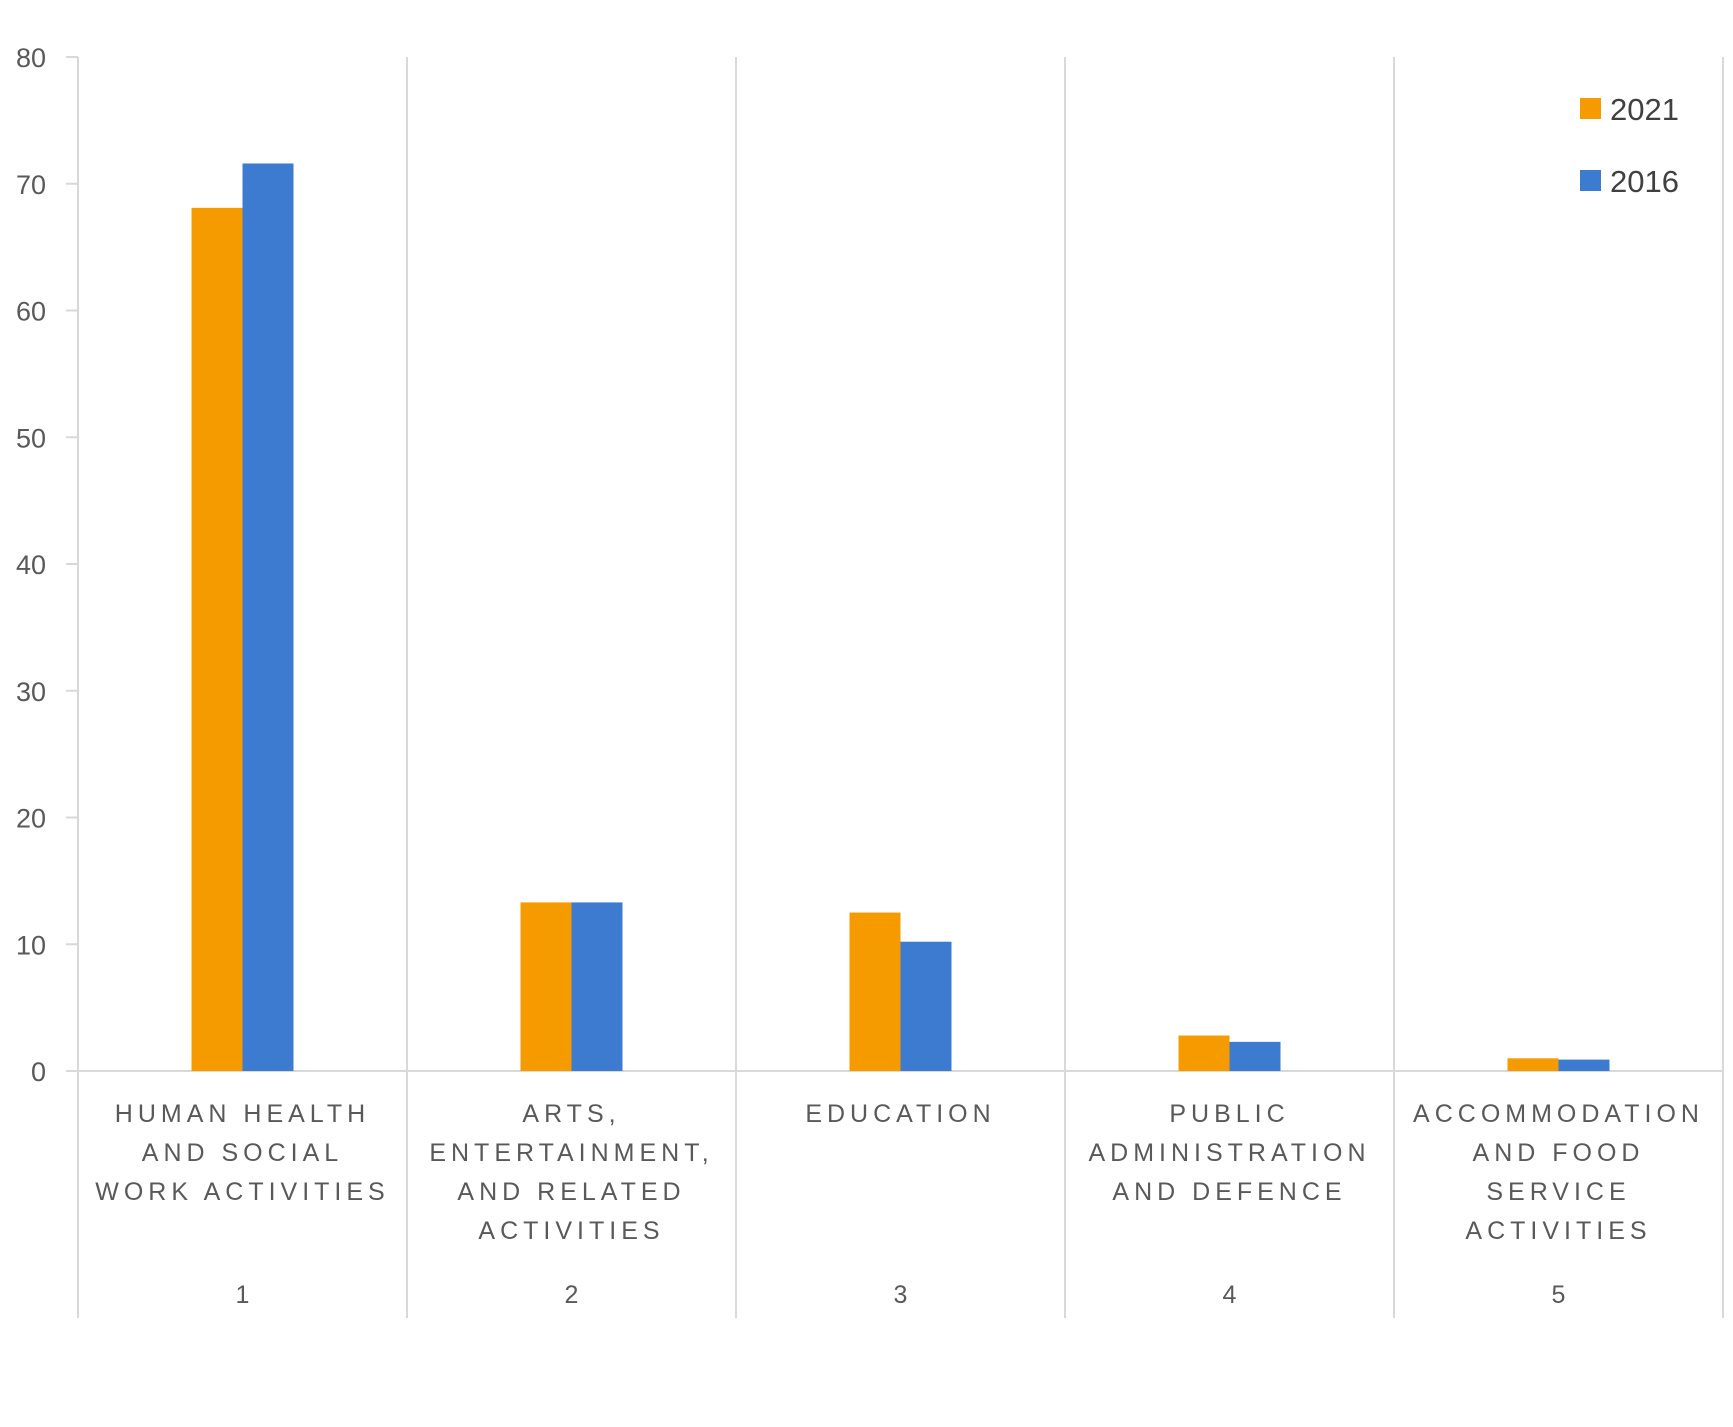  I want to click on category-index-label: 2, so click(572, 1295).